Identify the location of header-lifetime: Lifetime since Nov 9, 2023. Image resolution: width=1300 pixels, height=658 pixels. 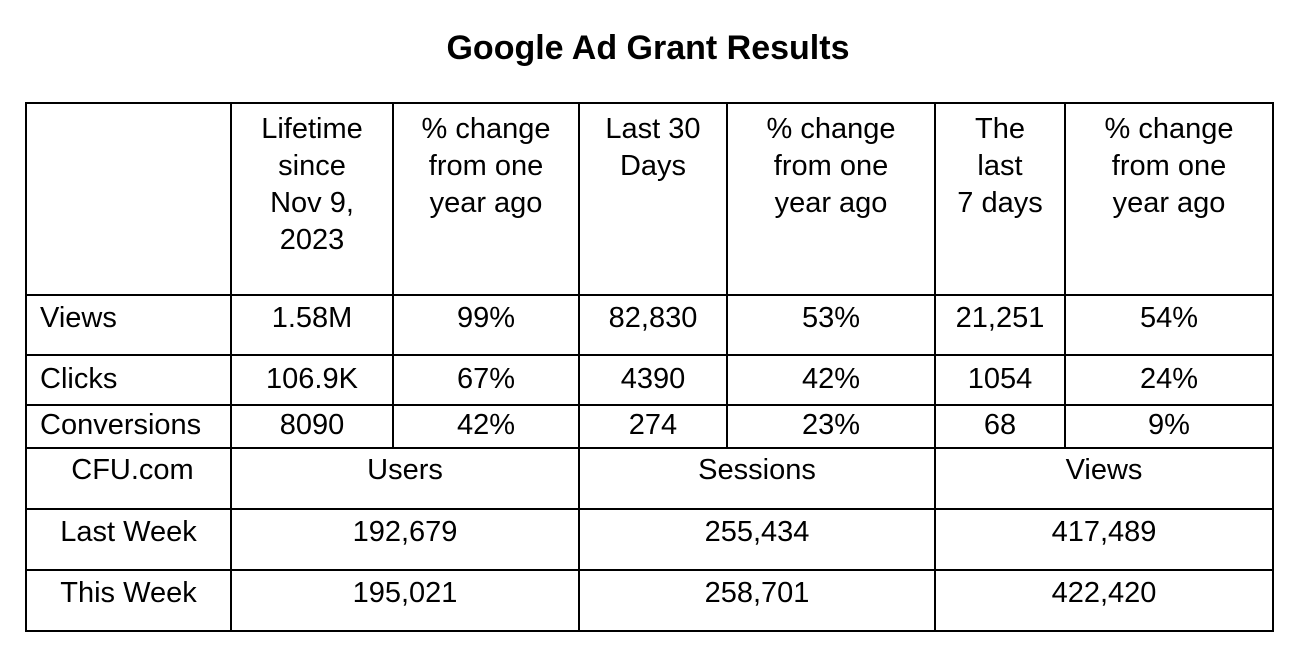
(312, 199).